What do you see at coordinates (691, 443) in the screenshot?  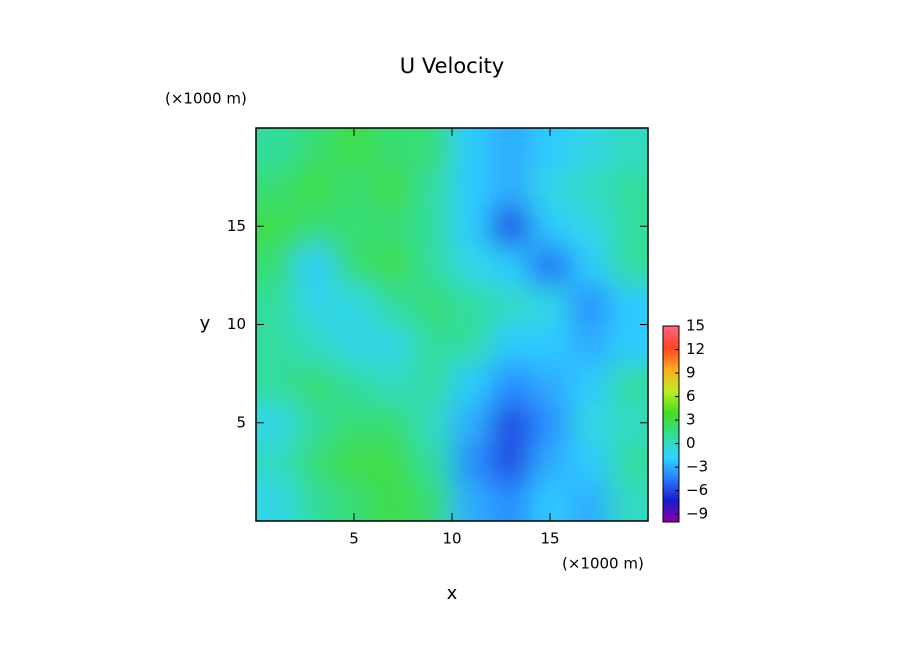 I see `colorbar-tick-label: 0` at bounding box center [691, 443].